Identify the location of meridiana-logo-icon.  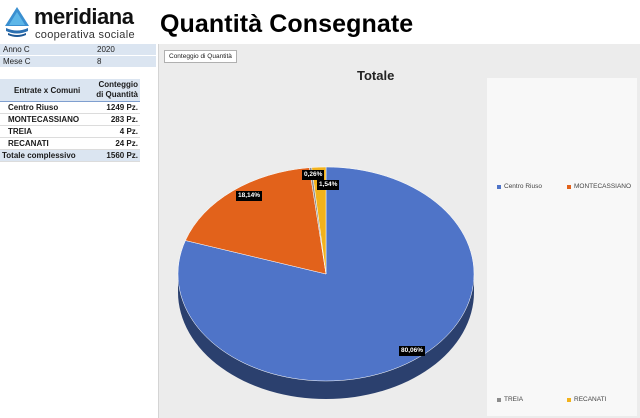
(17, 22).